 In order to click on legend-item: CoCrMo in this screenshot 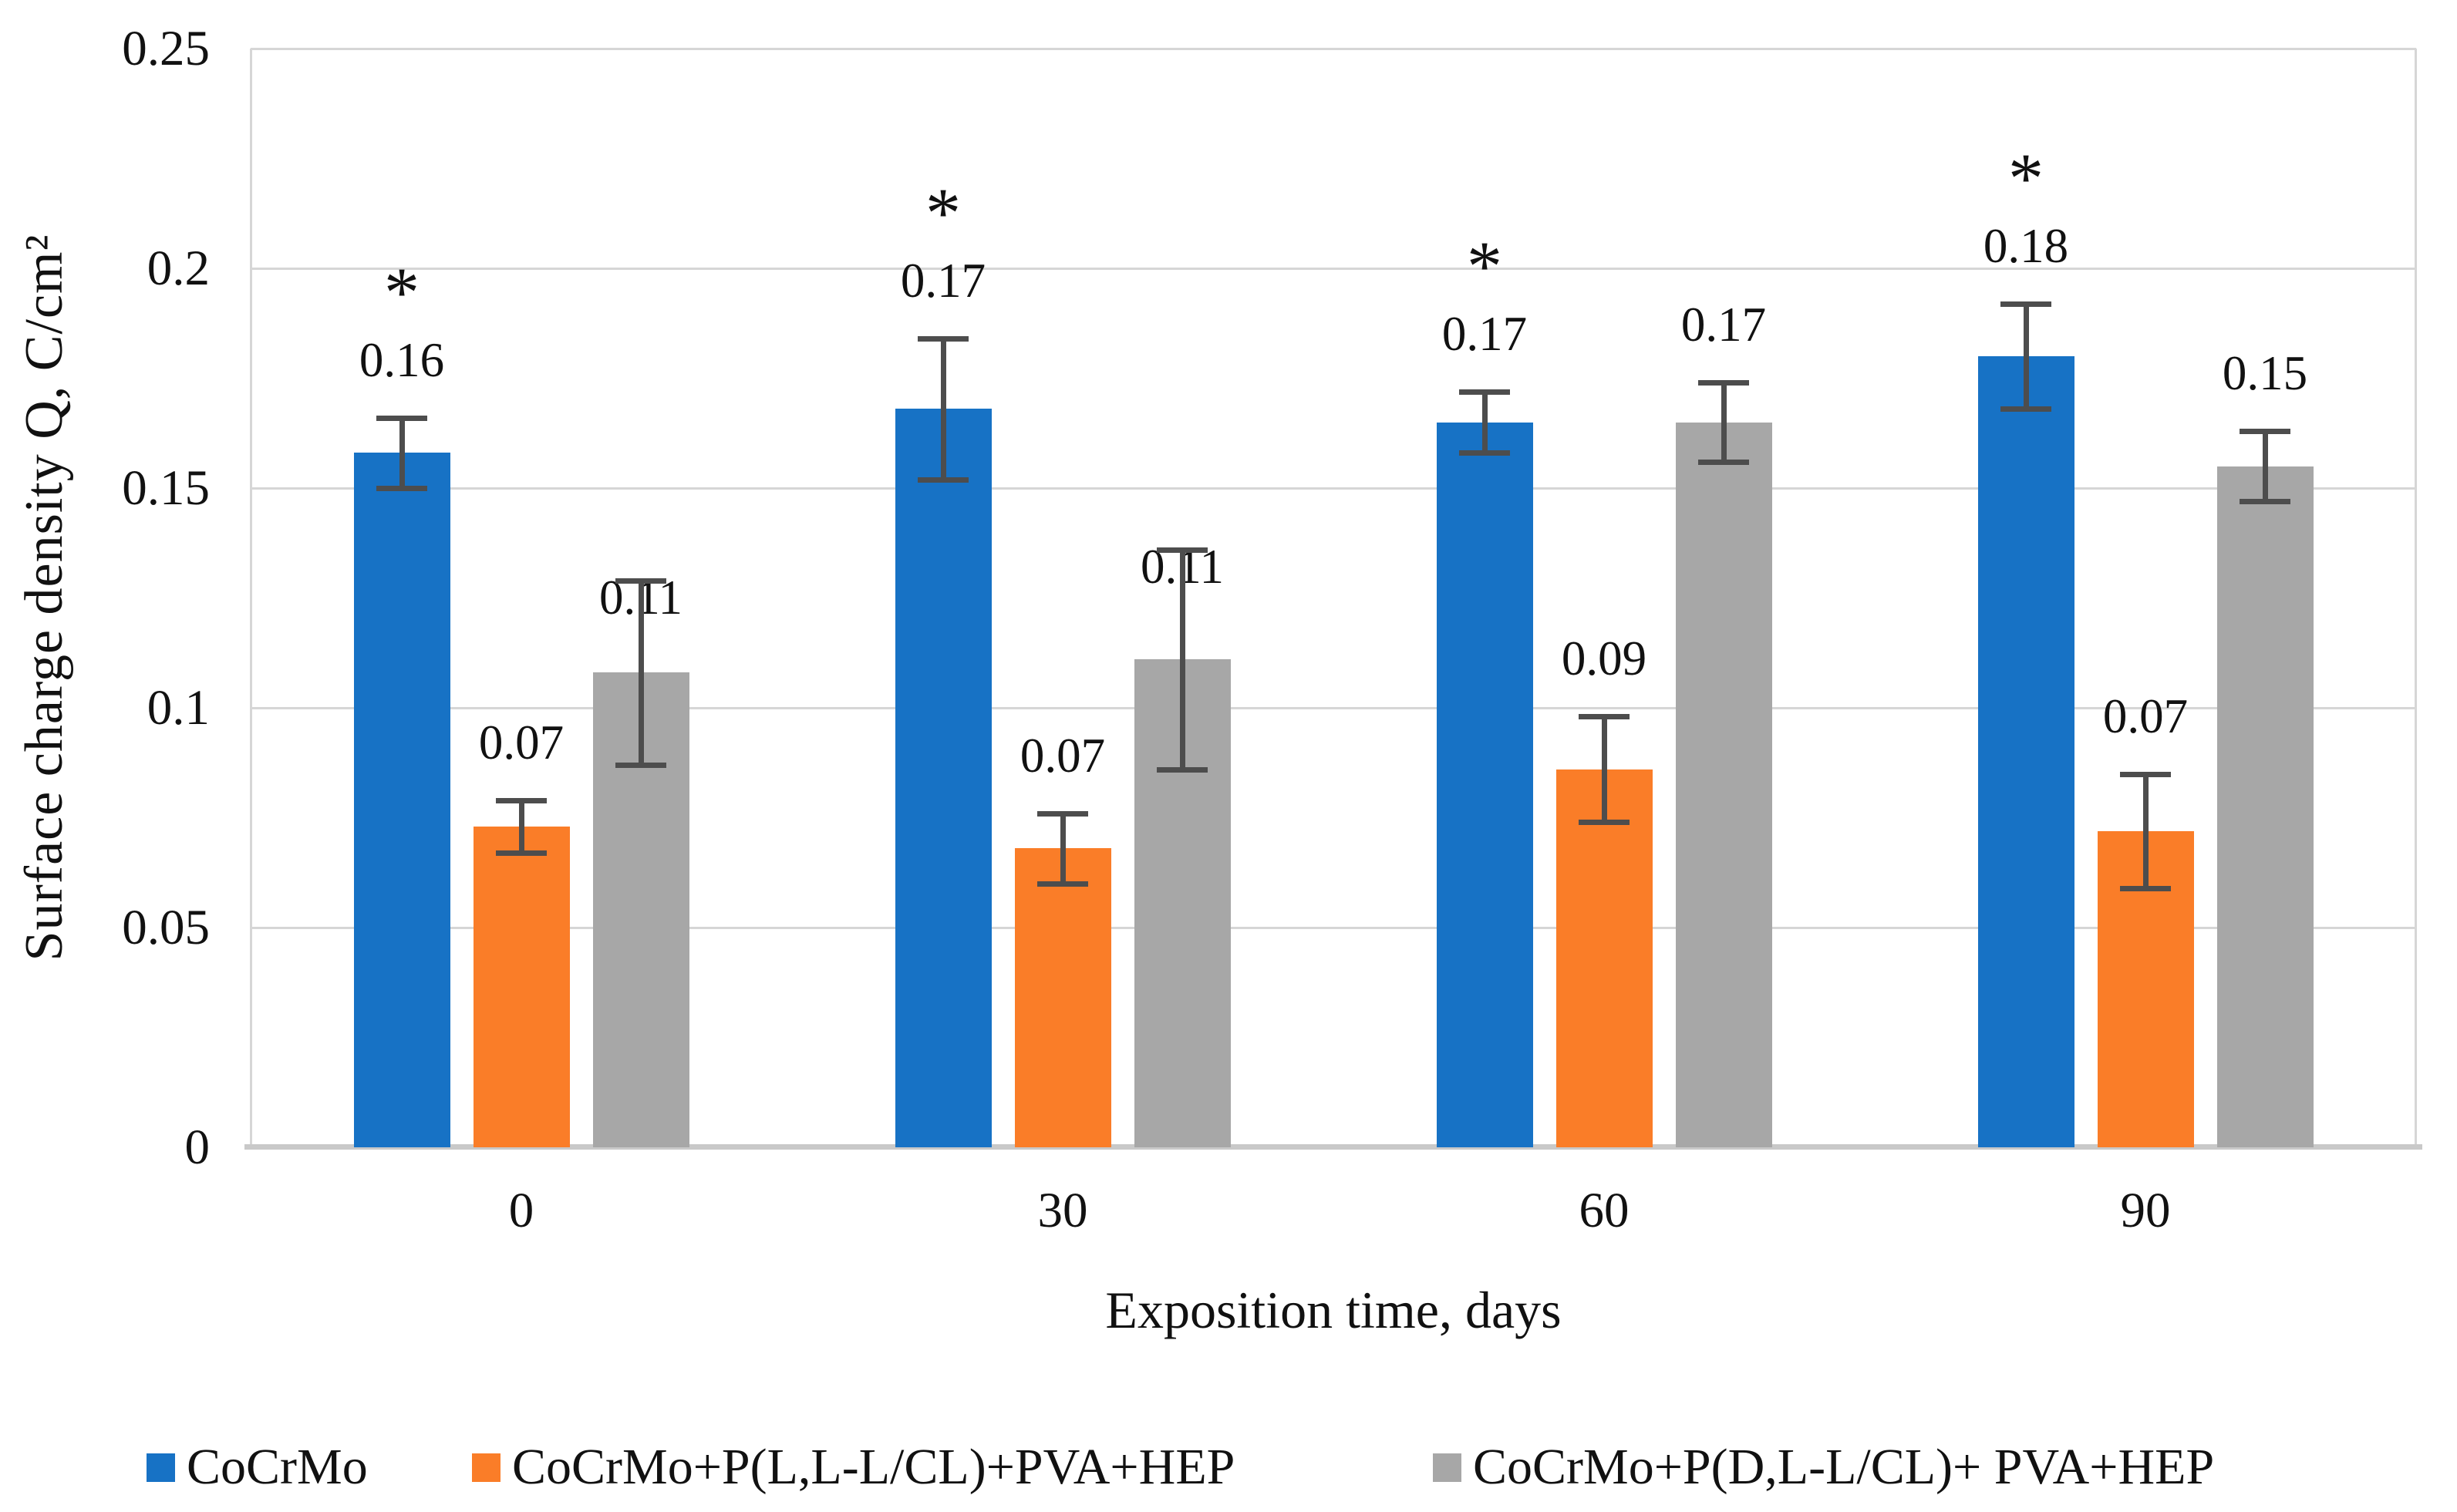, I will do `click(258, 1467)`.